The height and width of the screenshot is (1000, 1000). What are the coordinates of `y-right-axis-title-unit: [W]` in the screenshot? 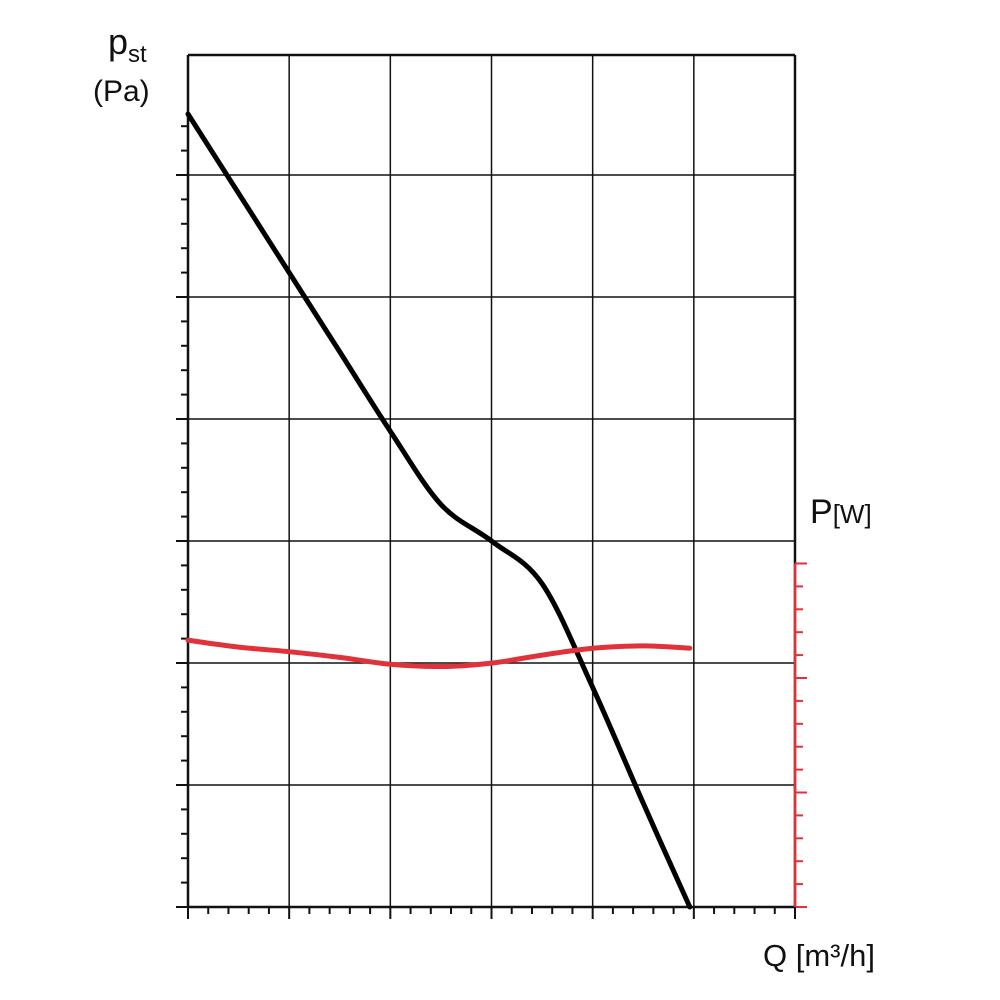 It's located at (852, 514).